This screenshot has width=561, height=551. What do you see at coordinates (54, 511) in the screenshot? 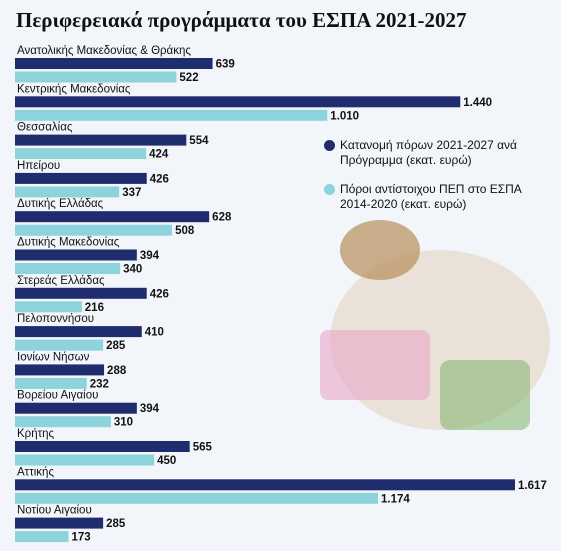
I see `category-label: Νοτίου Αιγαίου` at bounding box center [54, 511].